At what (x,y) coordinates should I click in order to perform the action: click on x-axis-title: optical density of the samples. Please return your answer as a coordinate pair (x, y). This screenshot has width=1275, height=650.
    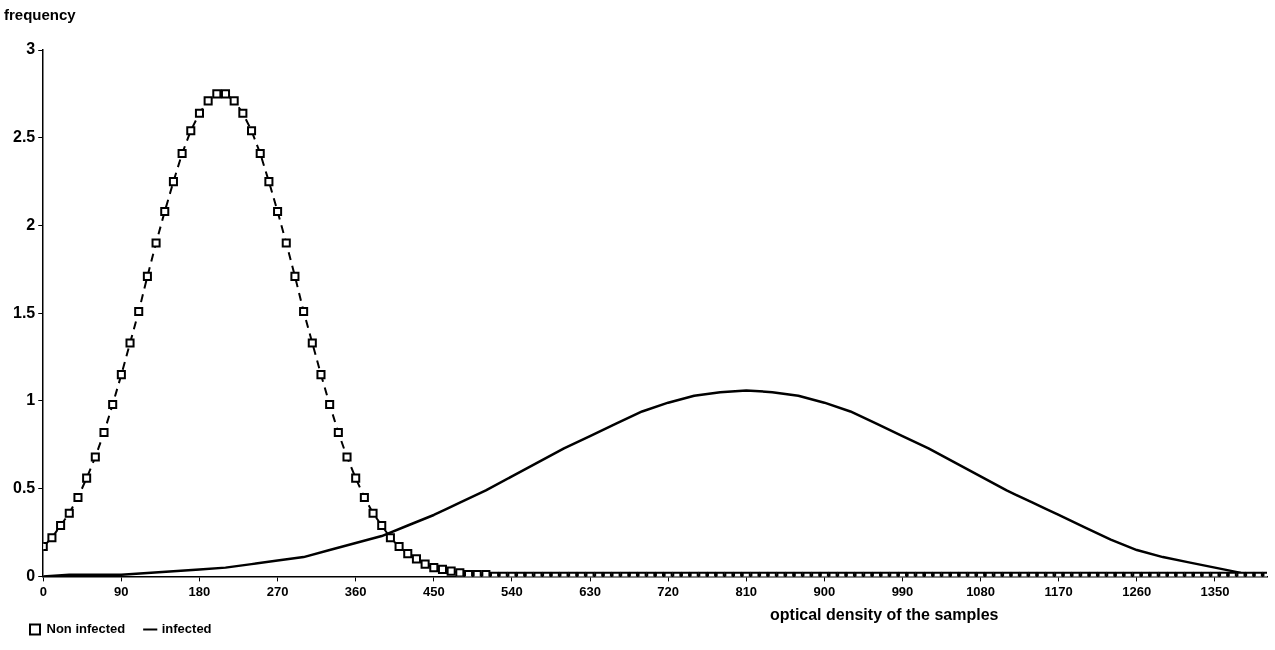
    Looking at the image, I should click on (884, 615).